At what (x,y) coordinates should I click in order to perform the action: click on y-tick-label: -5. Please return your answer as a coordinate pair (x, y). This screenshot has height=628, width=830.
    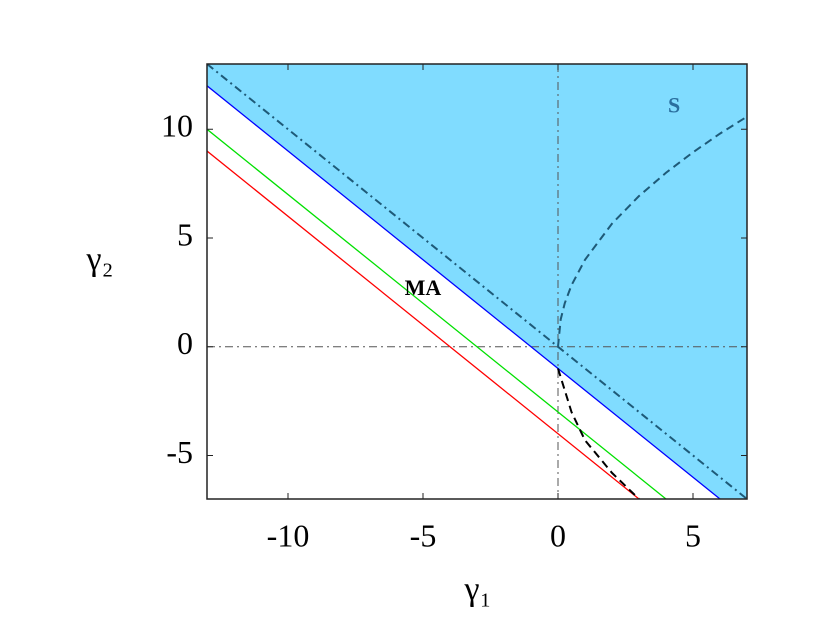
    Looking at the image, I should click on (179, 452).